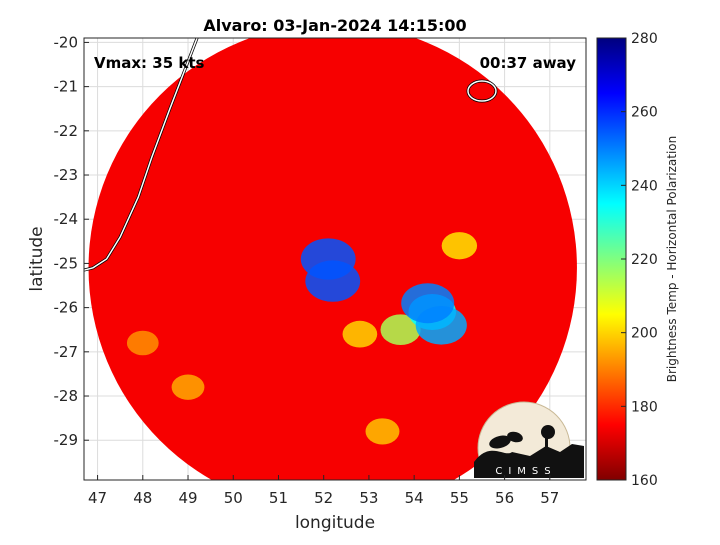 This screenshot has height=545, width=720. Describe the element at coordinates (66, 42) in the screenshot. I see `y-tick-label: -20` at that location.